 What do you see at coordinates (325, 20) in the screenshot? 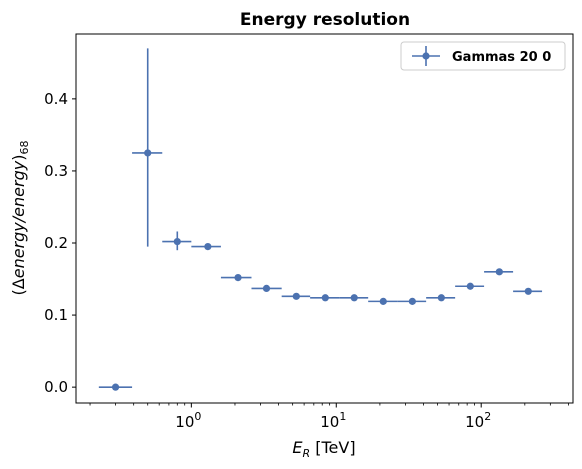
I see `chart-title: Energy resolution` at bounding box center [325, 20].